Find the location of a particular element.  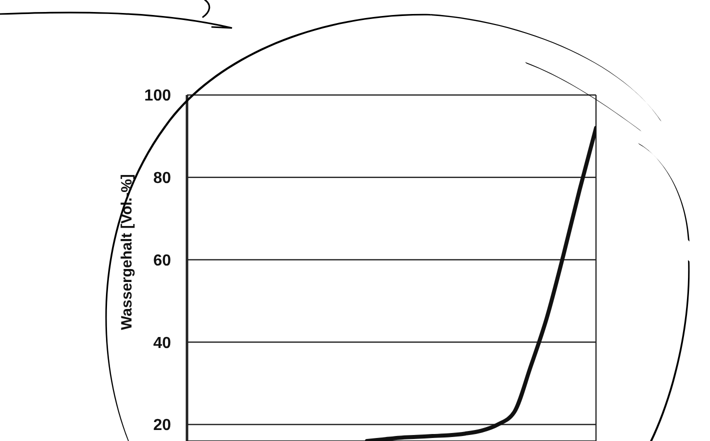

y-tick-label: 20 is located at coordinates (162, 425).